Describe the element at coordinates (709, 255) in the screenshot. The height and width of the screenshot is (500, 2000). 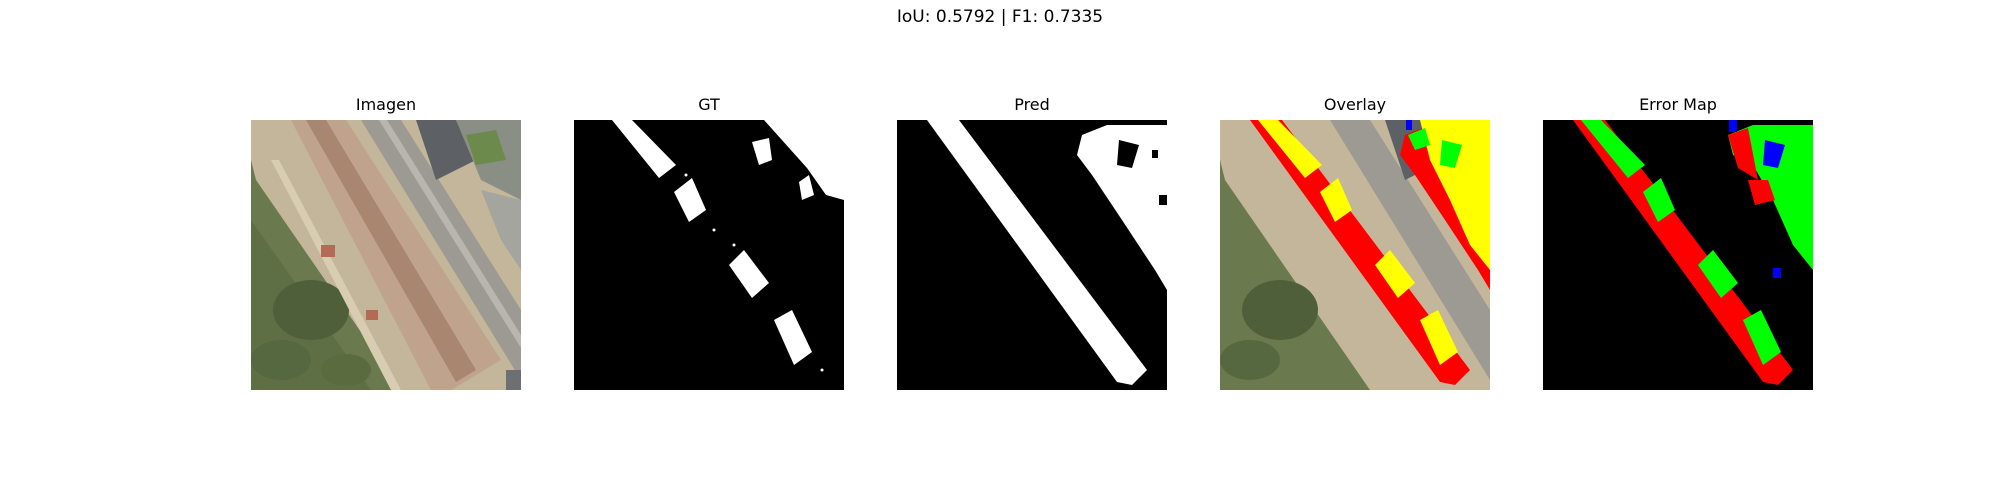
I see `ground-truth-mask` at that location.